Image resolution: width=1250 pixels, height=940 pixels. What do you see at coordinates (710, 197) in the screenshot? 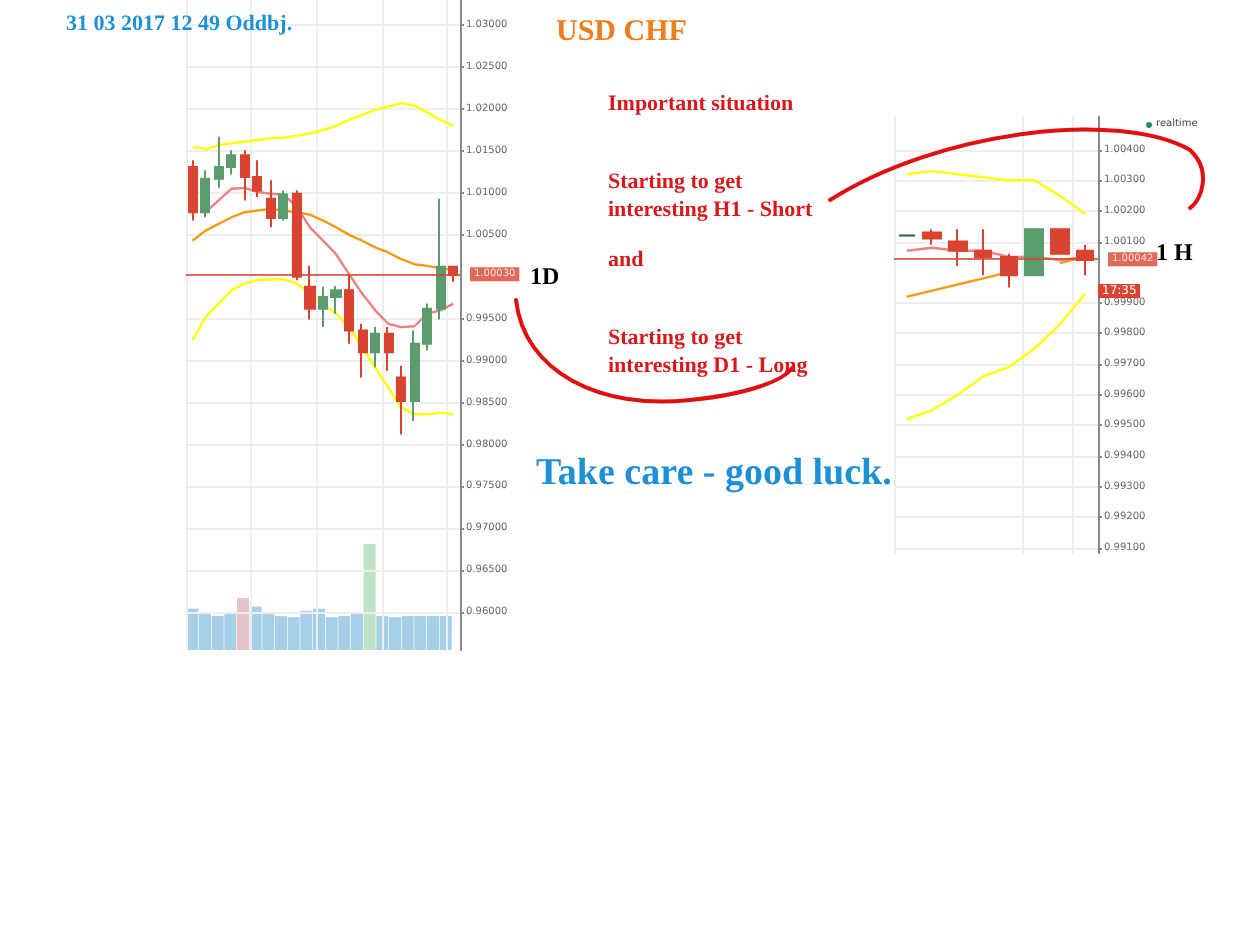
I see `text: Starting to get interesting H1 - Short` at bounding box center [710, 197].